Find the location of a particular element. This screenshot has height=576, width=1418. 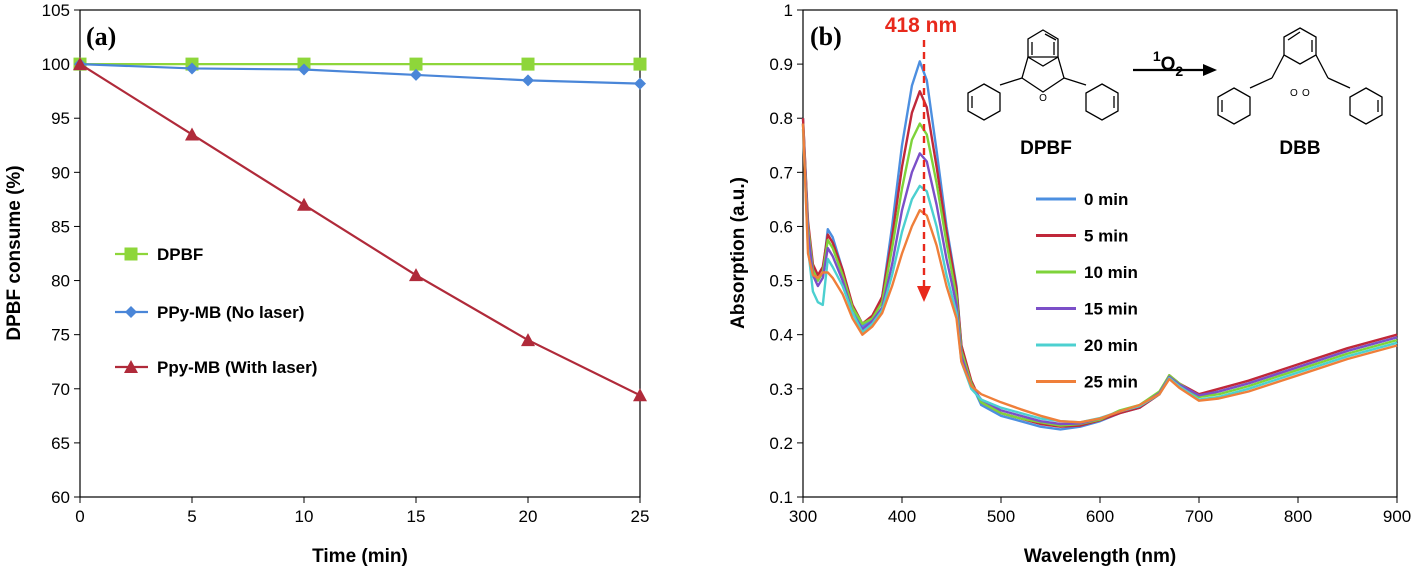

reaction-arrow-head is located at coordinates (1210, 70).